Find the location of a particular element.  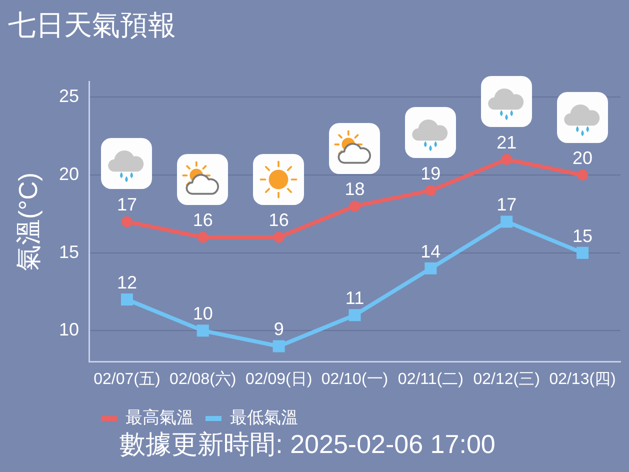

data-label: 10 is located at coordinates (202, 314).